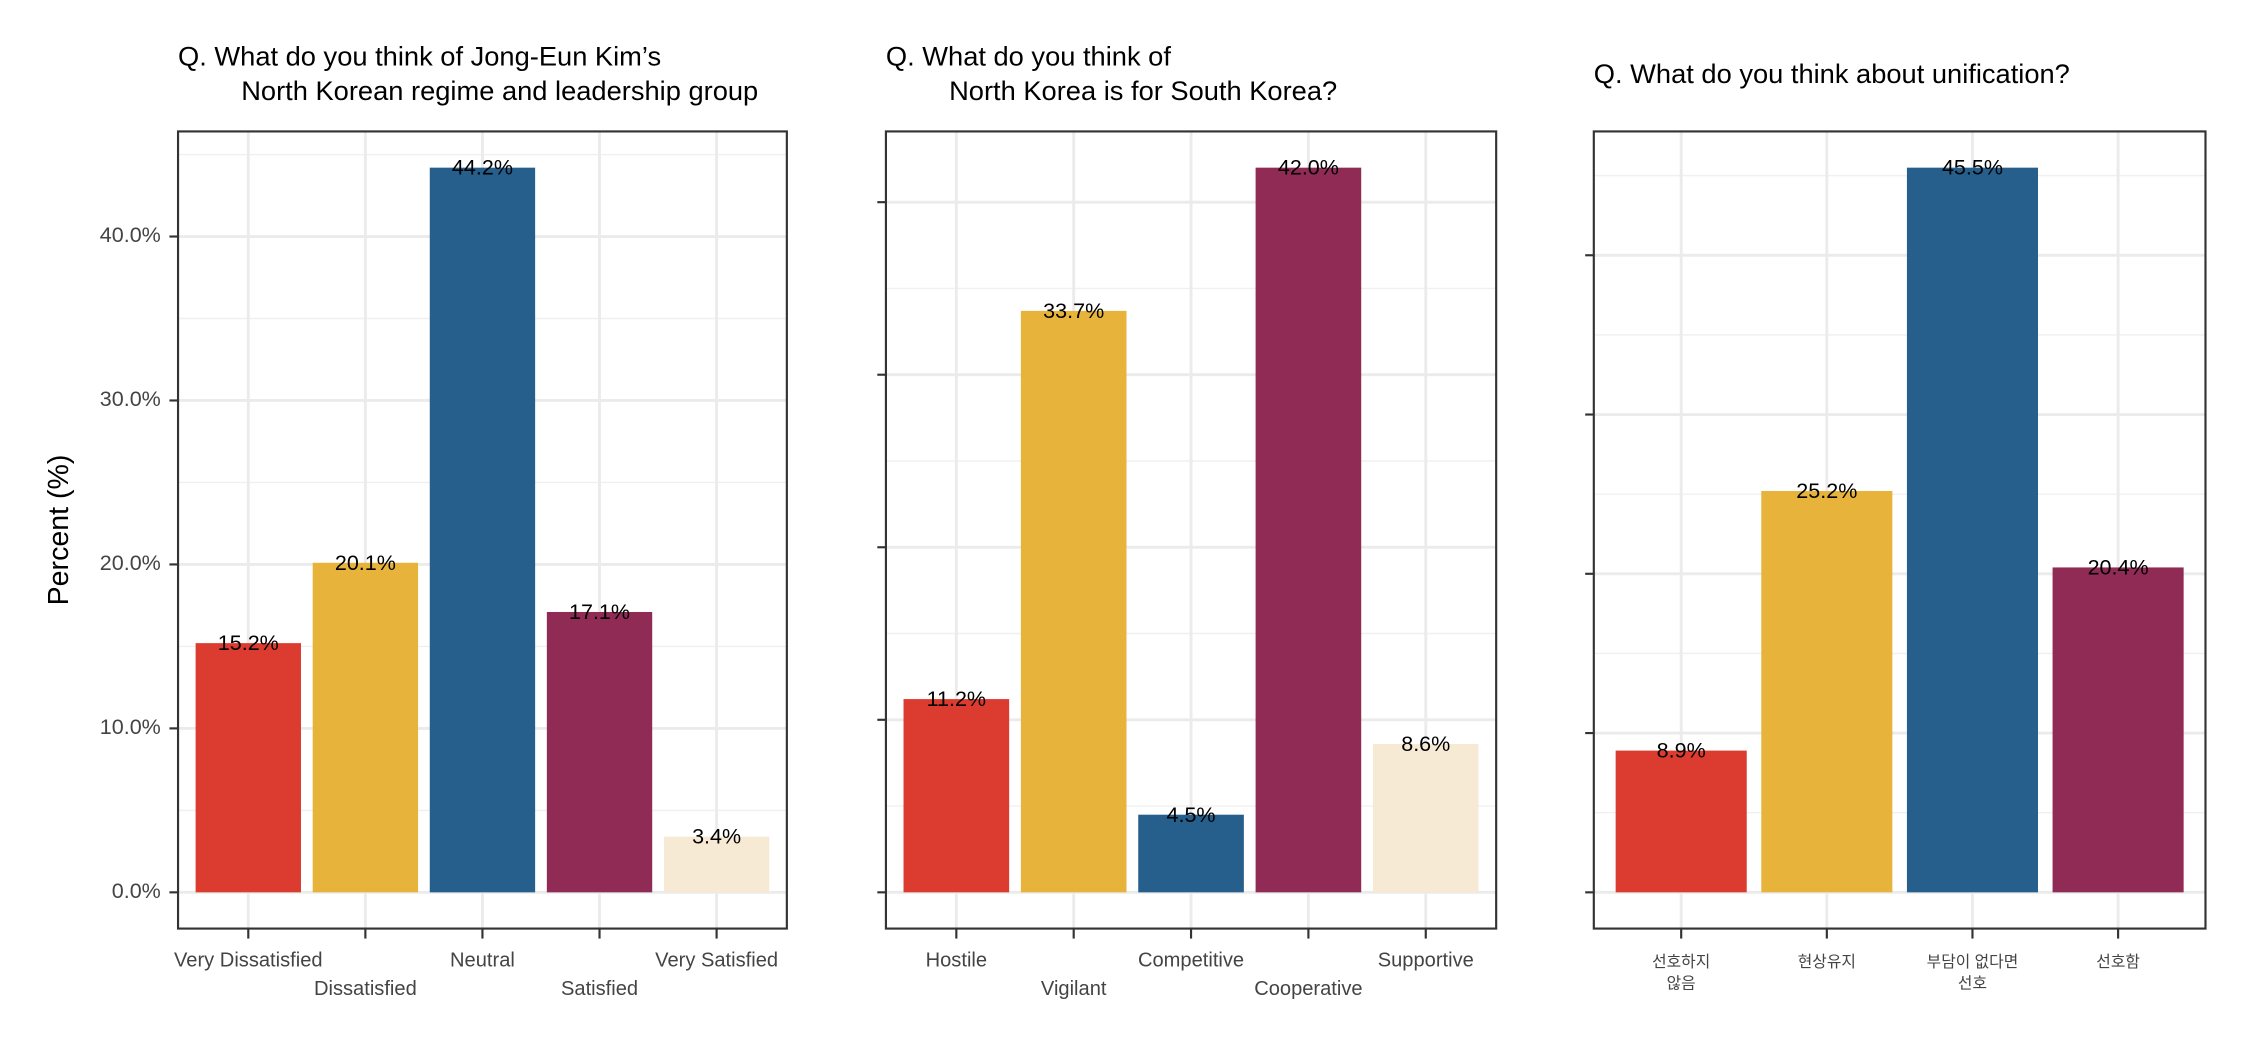  Describe the element at coordinates (1972, 983) in the screenshot. I see `x-tick-label-line: 선호` at that location.